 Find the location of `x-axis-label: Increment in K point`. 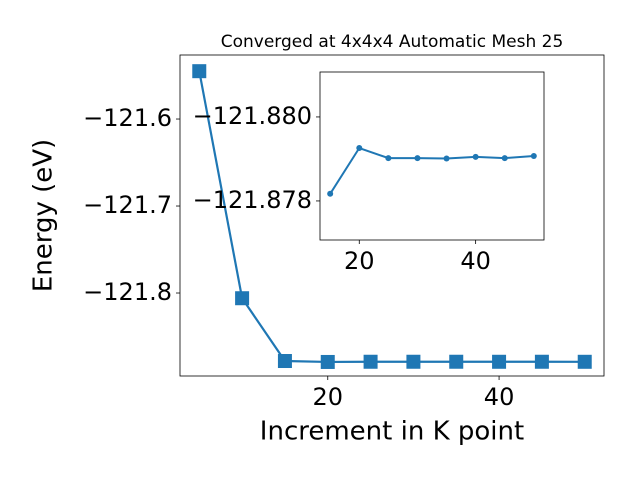

x-axis-label: Increment in K point is located at coordinates (392, 432).